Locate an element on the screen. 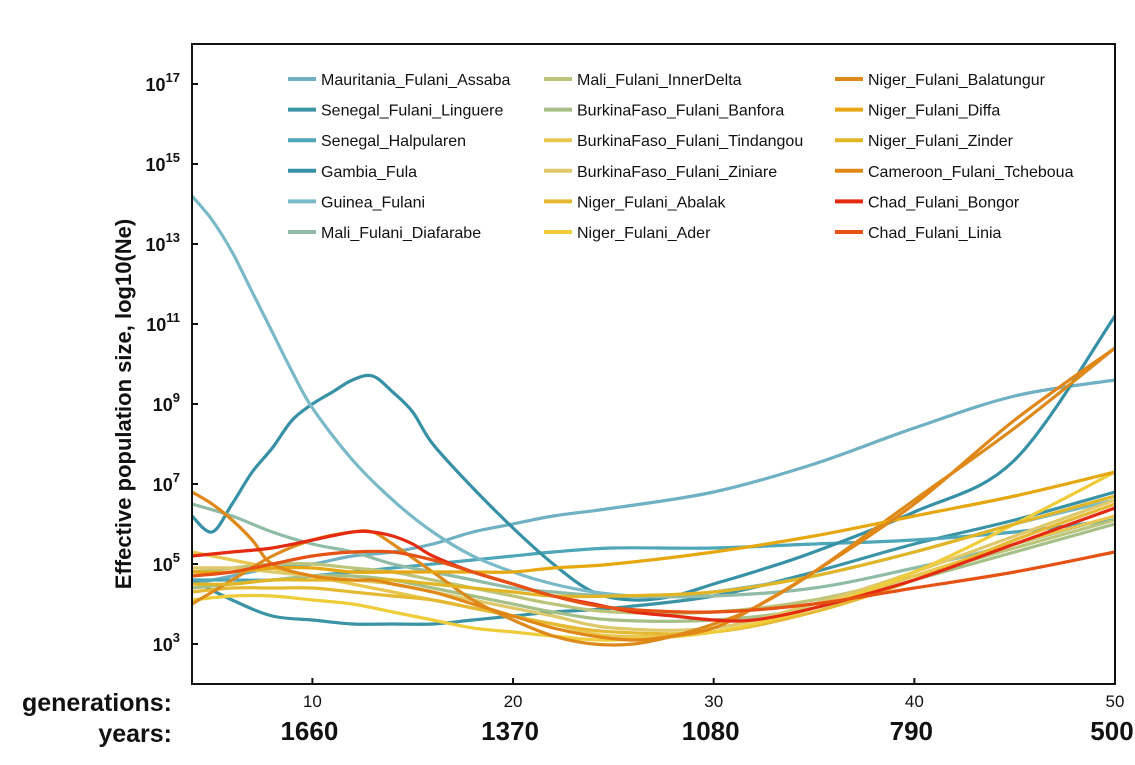  legend-label: Gambia_Fula is located at coordinates (369, 172).